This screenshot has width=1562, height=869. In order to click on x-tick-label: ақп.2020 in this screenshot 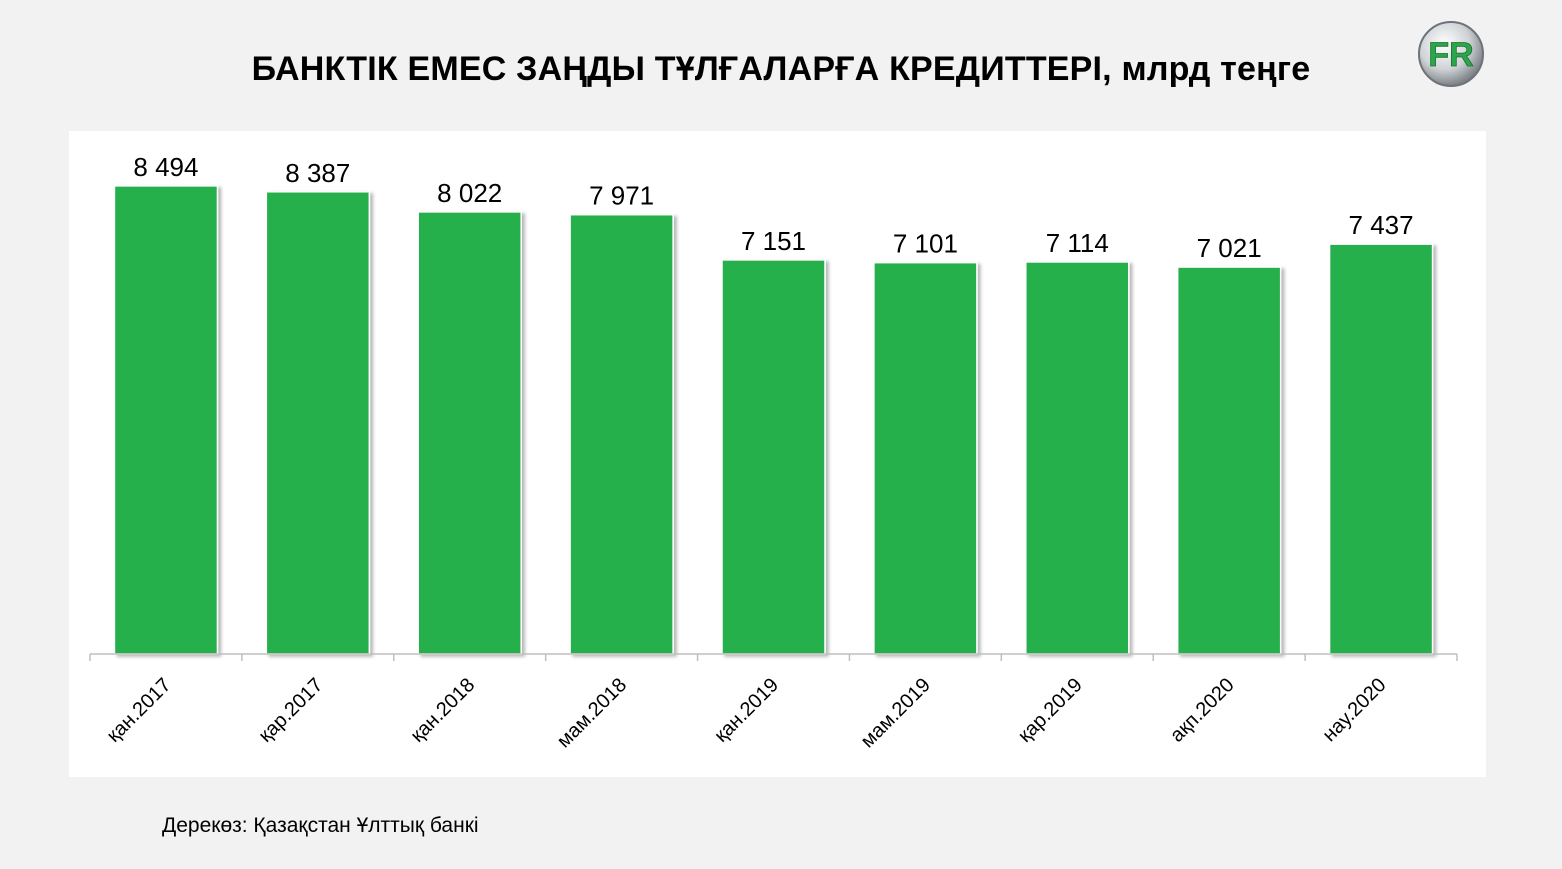, I will do `click(1202, 710)`.